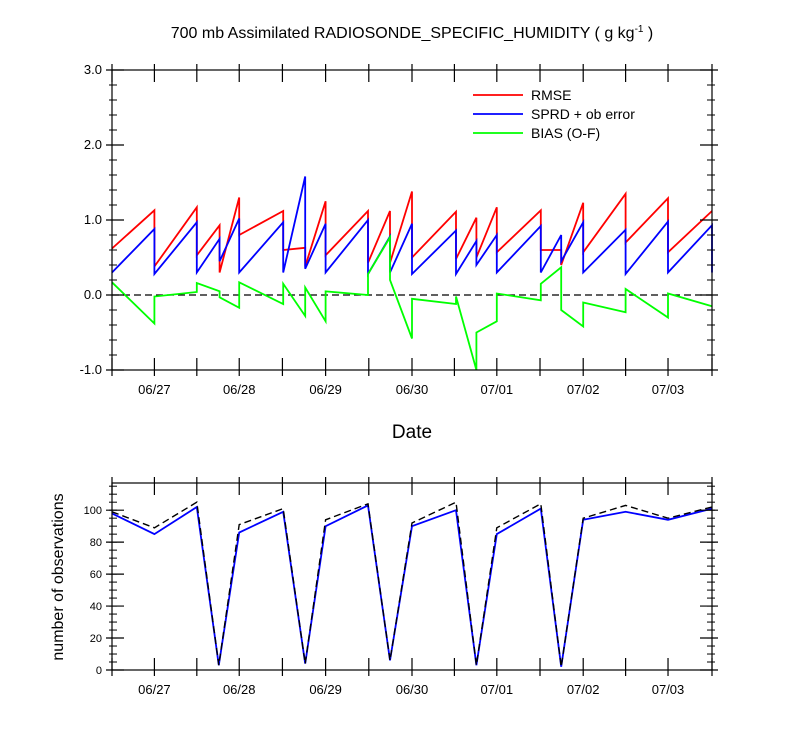  I want to click on y-tick-label: 40, so click(96, 607).